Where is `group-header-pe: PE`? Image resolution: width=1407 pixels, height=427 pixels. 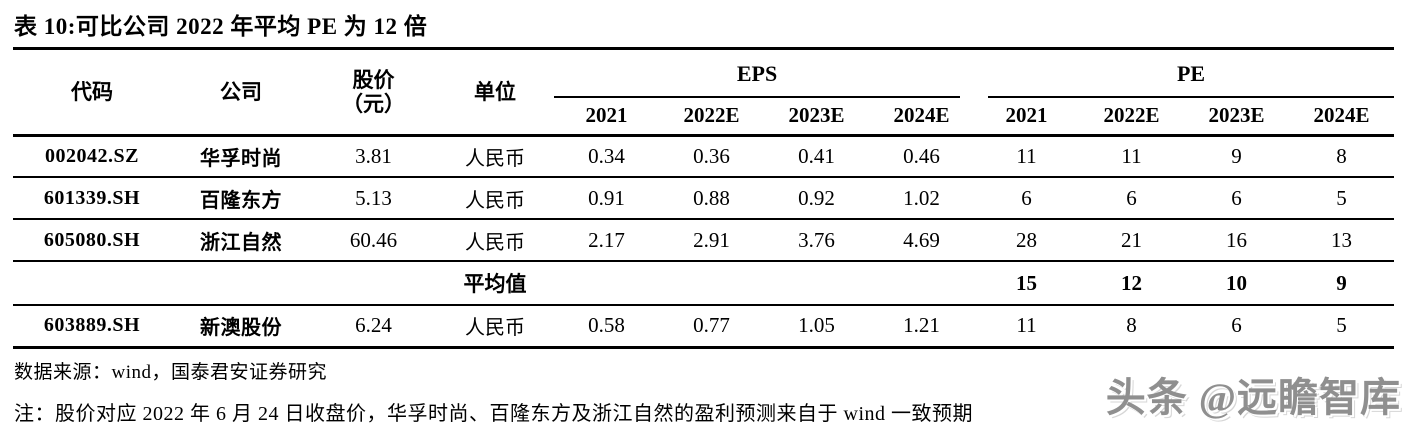
group-header-pe: PE is located at coordinates (1184, 74).